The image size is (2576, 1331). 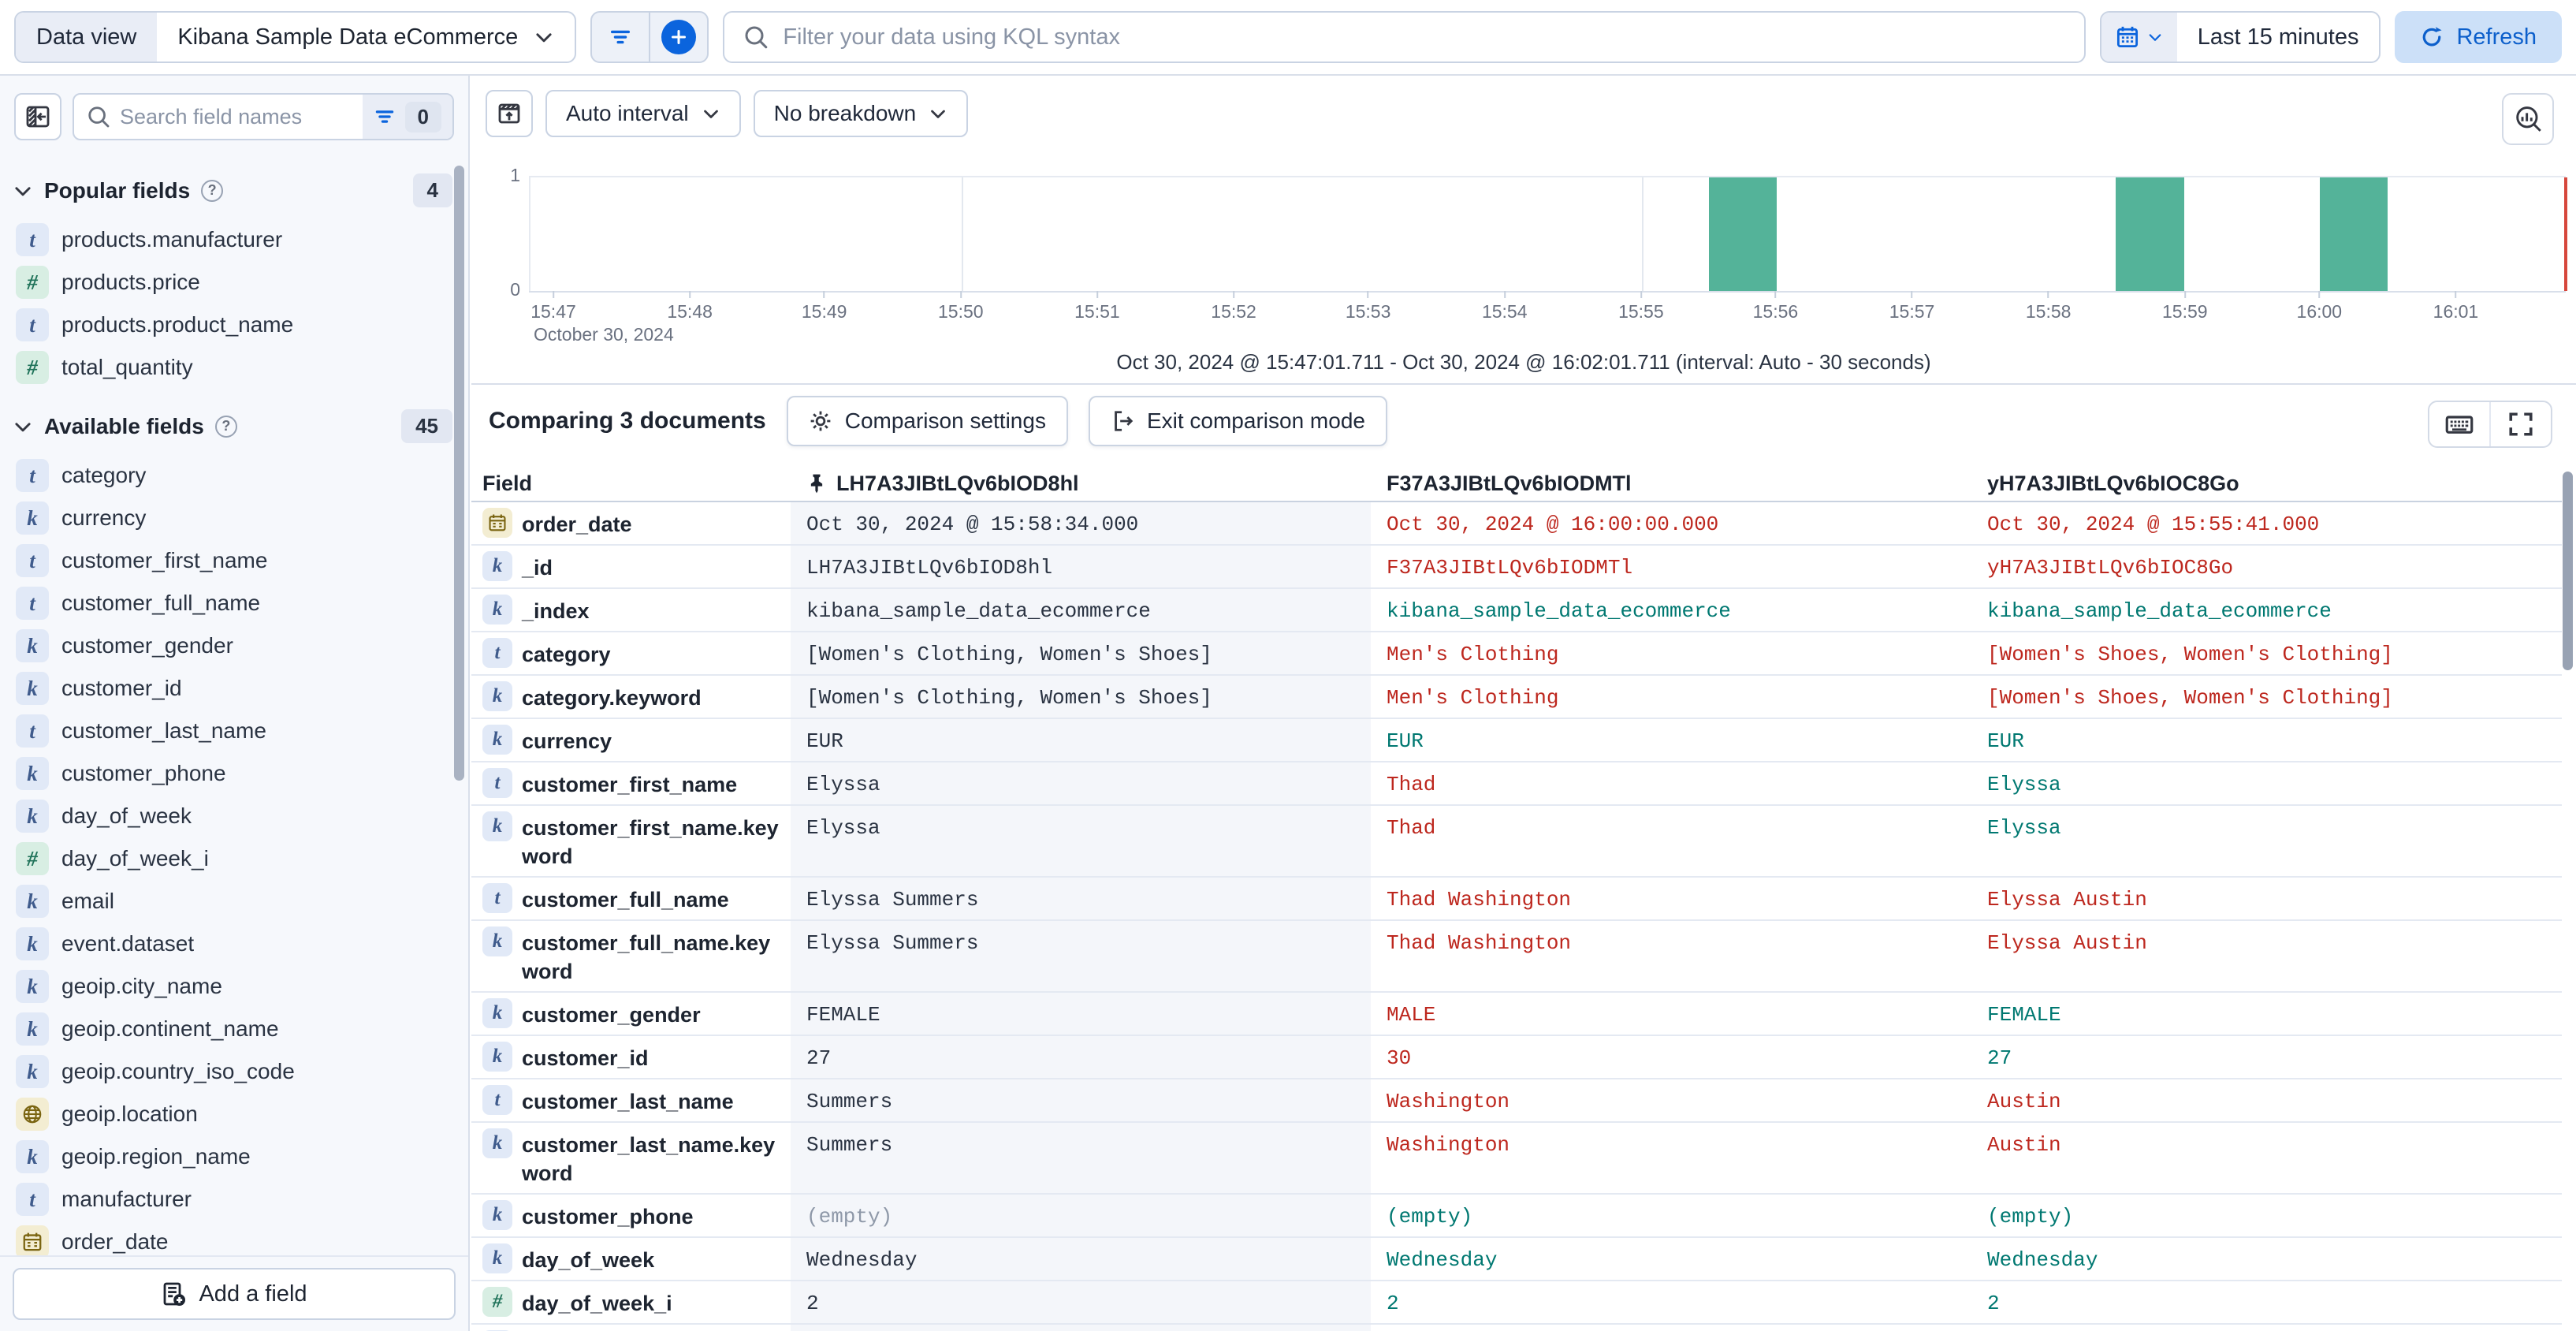 I want to click on refresh-button: Refresh, so click(x=2478, y=37).